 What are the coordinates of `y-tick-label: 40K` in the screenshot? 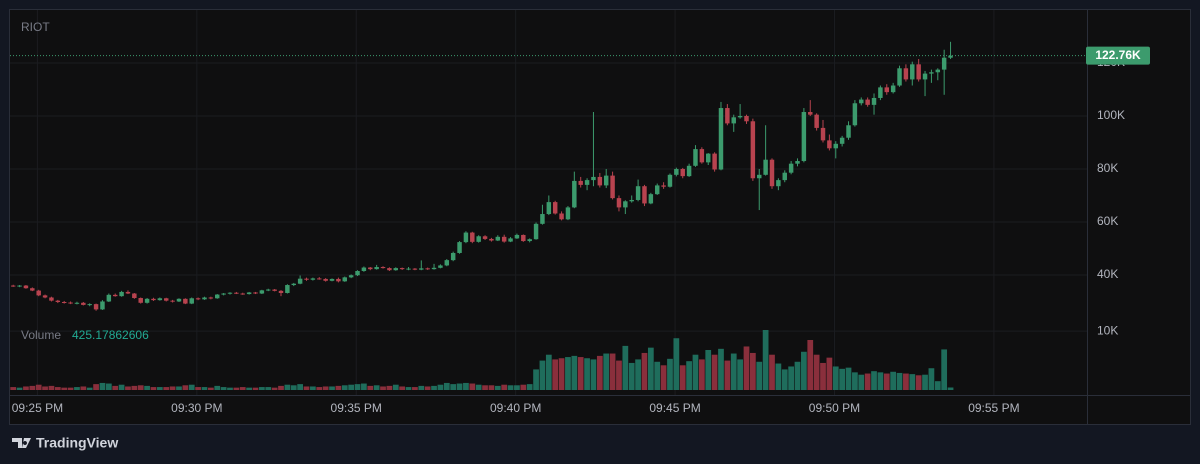 It's located at (1107, 274).